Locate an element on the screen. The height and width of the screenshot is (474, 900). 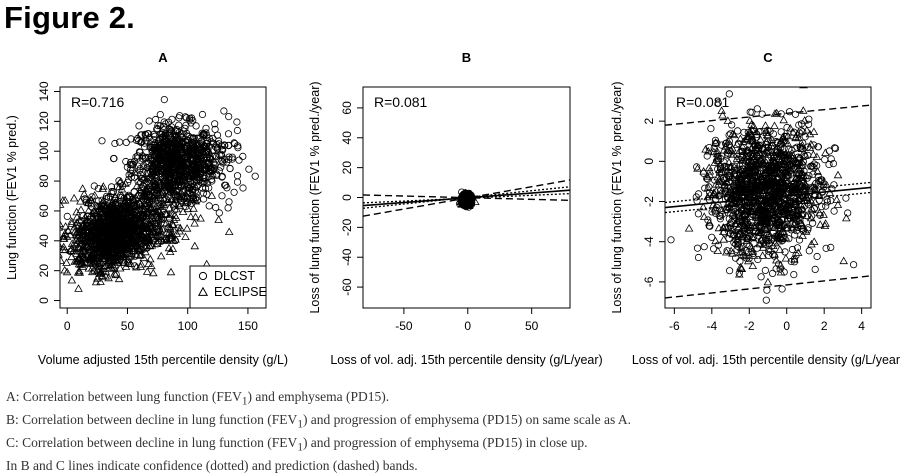
legend-entry: ECLIPSE is located at coordinates (240, 292).